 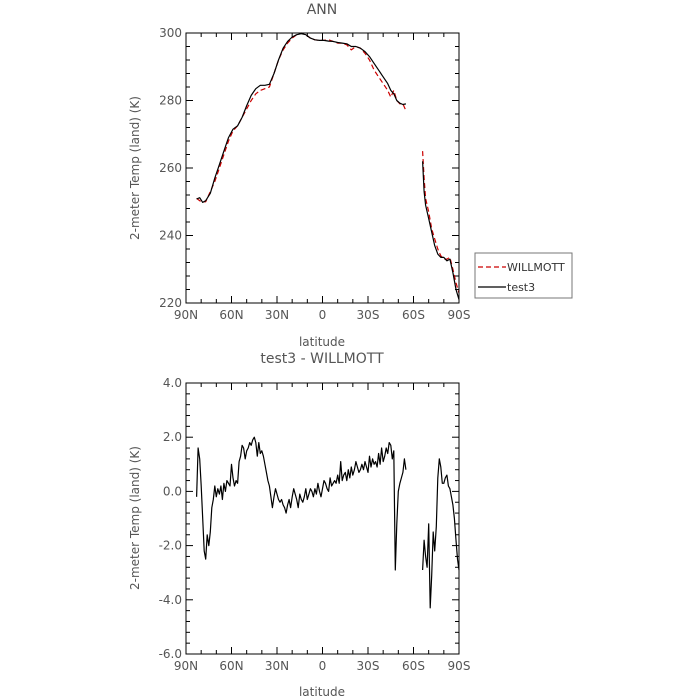 I want to click on y-tick-label: 240, so click(x=170, y=236).